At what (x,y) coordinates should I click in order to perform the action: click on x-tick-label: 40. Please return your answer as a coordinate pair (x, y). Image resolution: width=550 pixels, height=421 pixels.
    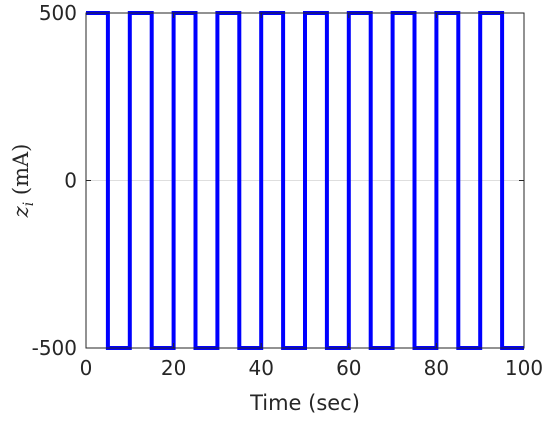
    Looking at the image, I should click on (260, 368).